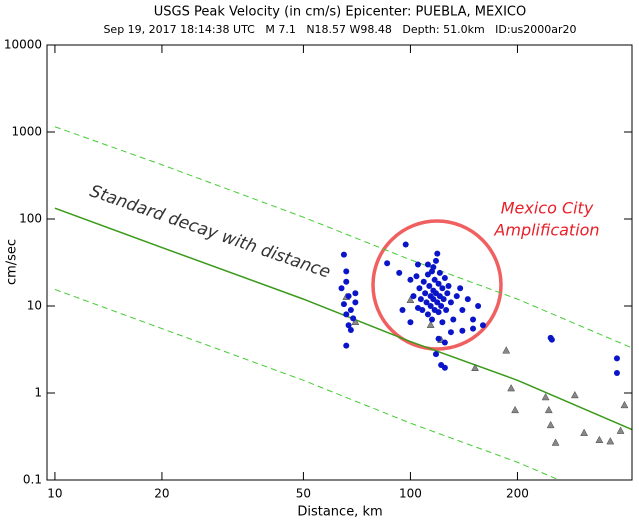 The image size is (639, 525). I want to click on x-tick-label: 10, so click(54, 494).